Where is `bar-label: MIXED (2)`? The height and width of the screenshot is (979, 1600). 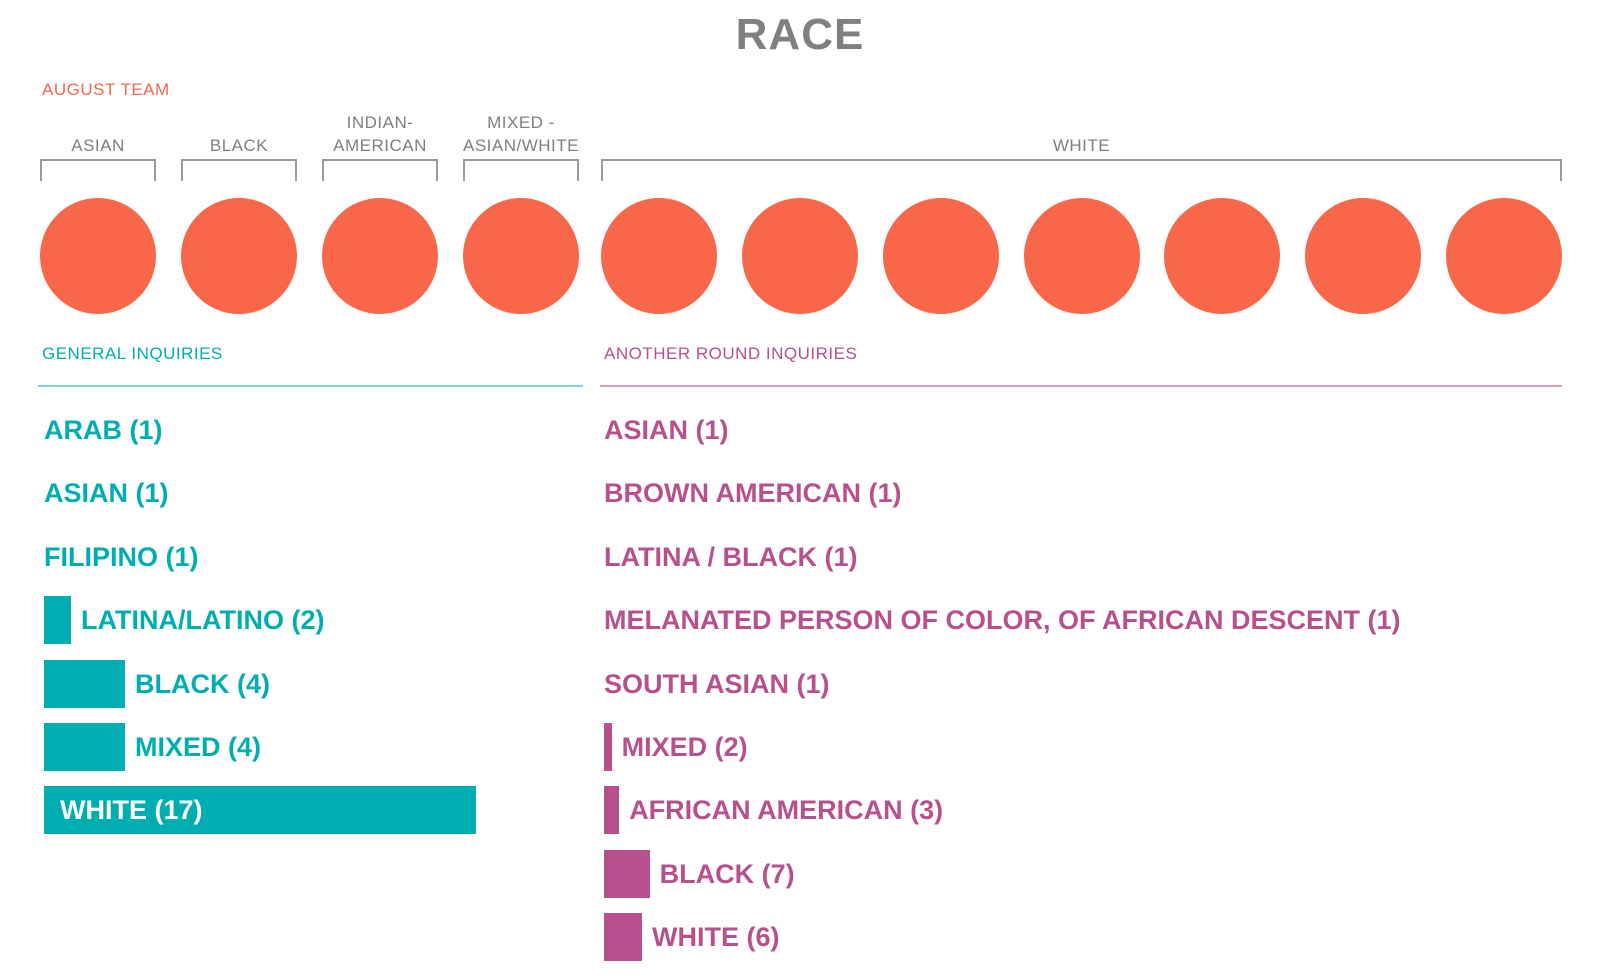
bar-label: MIXED (2) is located at coordinates (684, 747).